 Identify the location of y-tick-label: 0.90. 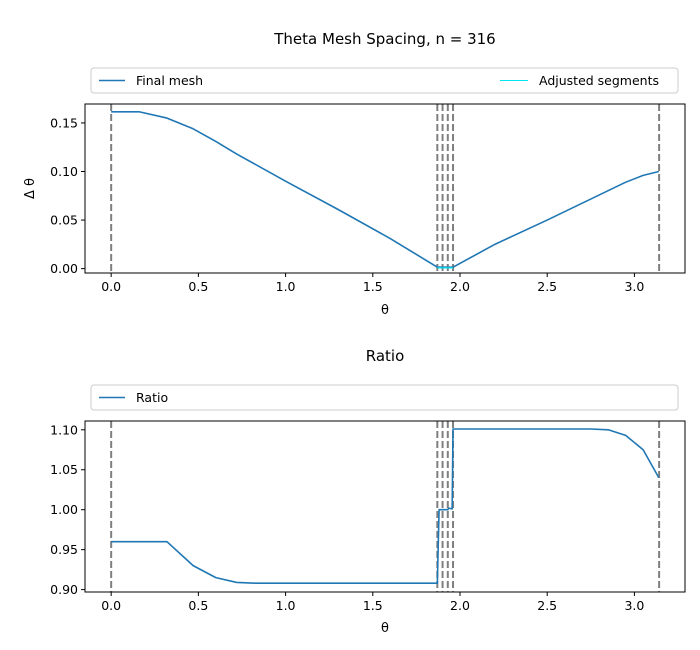
(64, 589).